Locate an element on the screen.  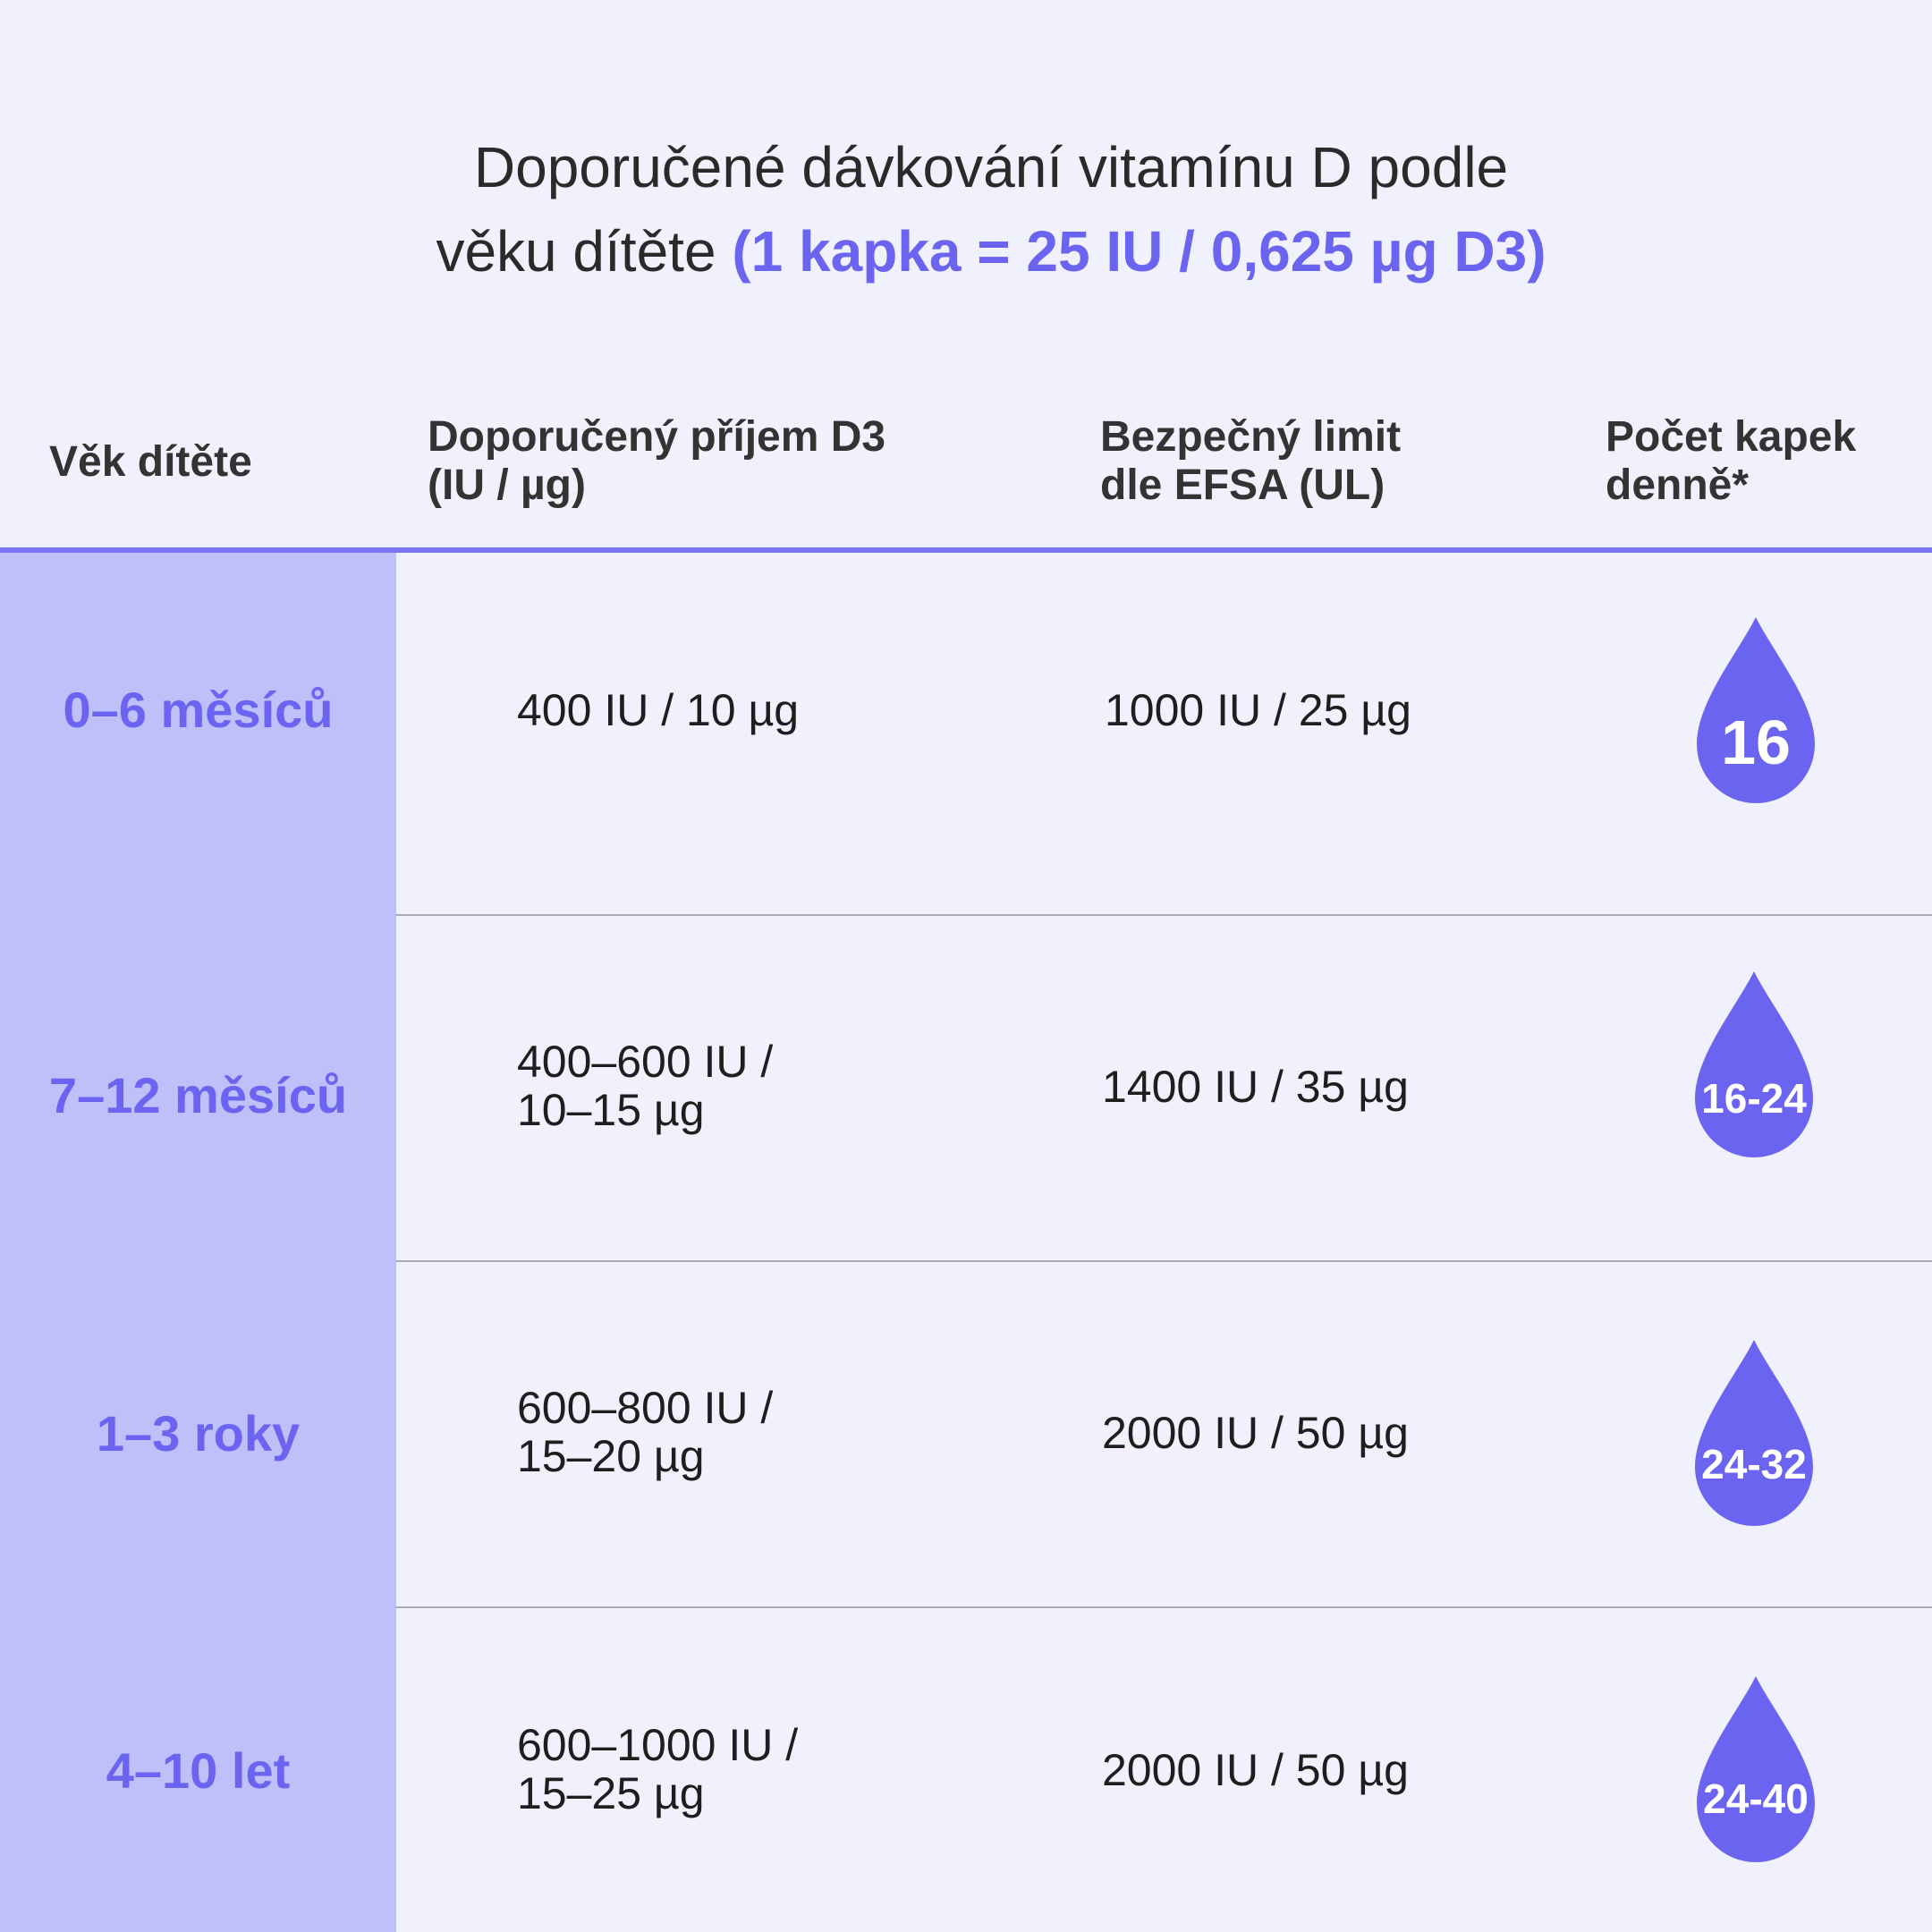
intake-row-3: 600–800 IU / 15–20 µg is located at coordinates (645, 1432).